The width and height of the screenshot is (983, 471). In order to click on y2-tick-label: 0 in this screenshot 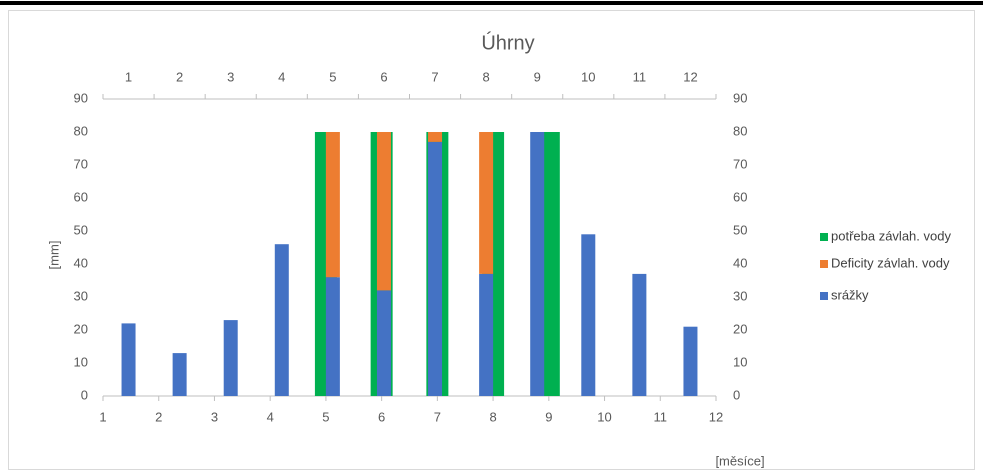, I will do `click(736, 394)`.